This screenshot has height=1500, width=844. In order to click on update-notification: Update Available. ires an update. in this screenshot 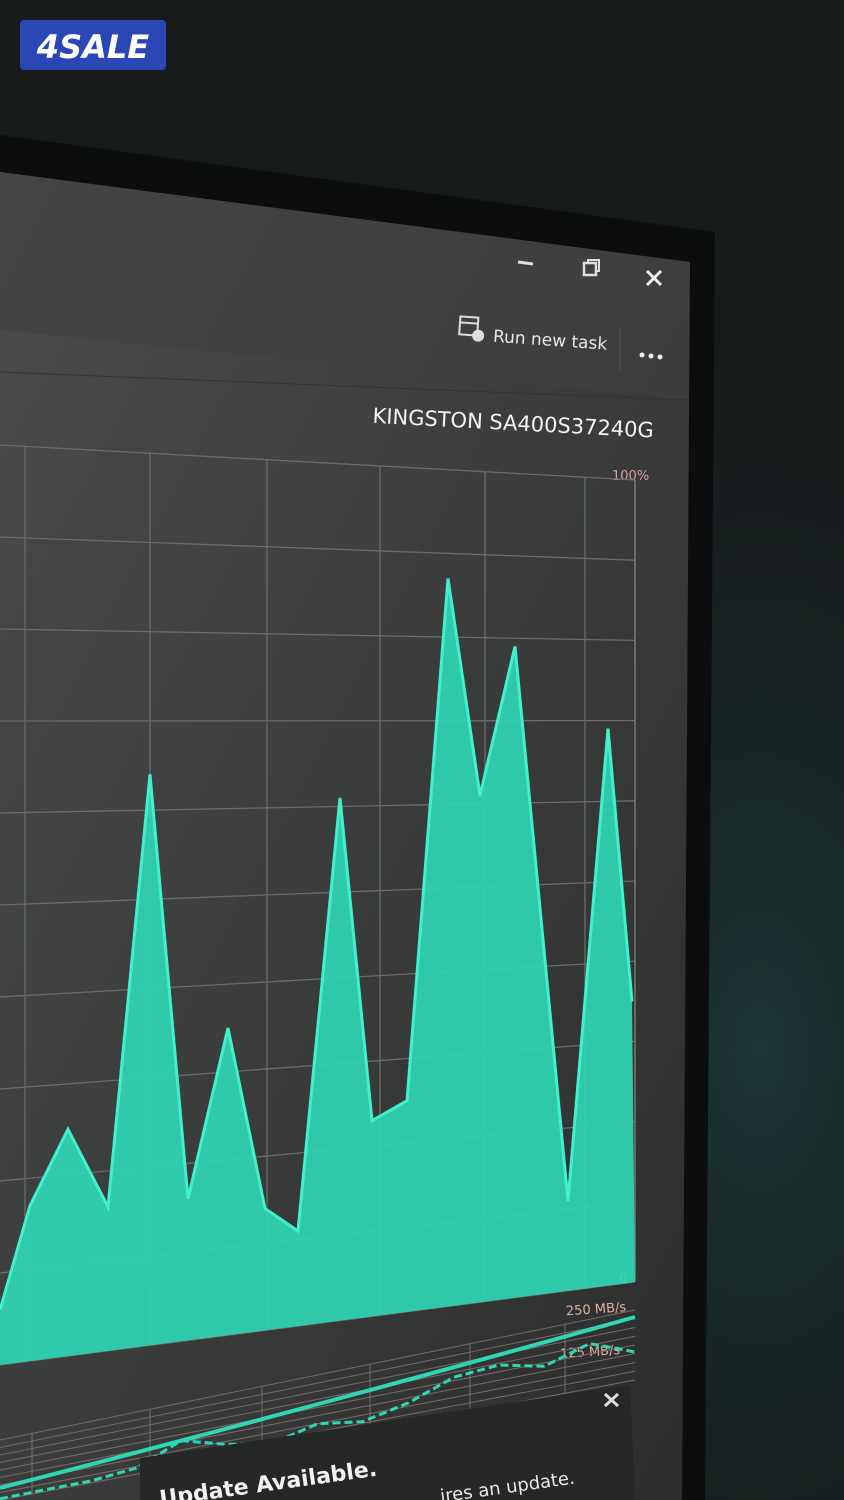, I will do `click(387, 1442)`.